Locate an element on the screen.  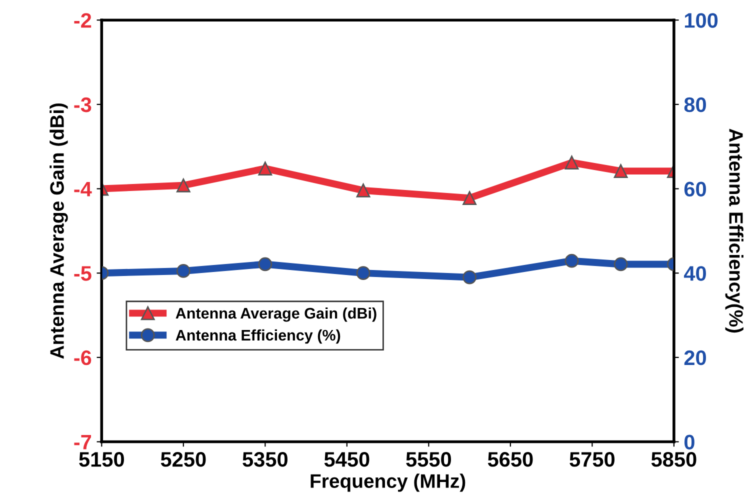
y-tick-label: -6 is located at coordinates (83, 358).